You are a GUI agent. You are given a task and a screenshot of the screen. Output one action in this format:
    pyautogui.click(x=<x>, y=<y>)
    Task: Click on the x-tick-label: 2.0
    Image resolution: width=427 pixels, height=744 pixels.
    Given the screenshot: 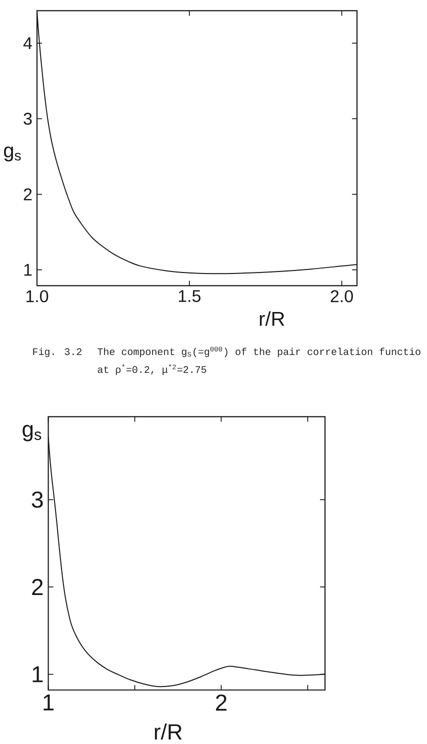 What is the action you would take?
    pyautogui.click(x=341, y=296)
    